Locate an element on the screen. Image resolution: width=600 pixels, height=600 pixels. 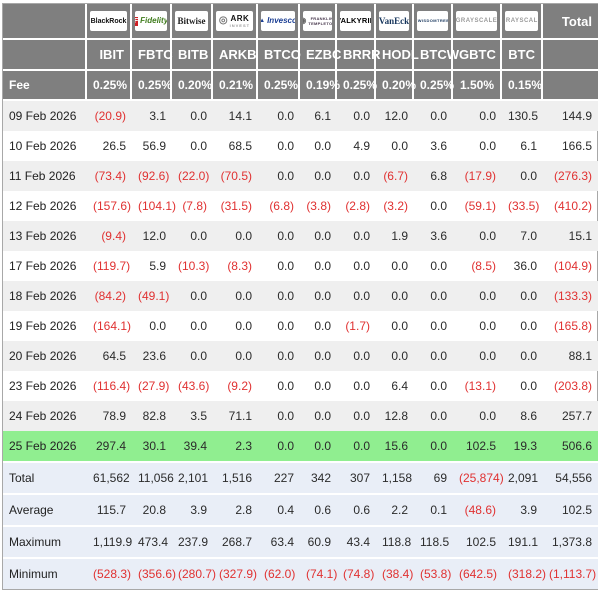
provider-header-cell: ▲ Invesco is located at coordinates (279, 22).